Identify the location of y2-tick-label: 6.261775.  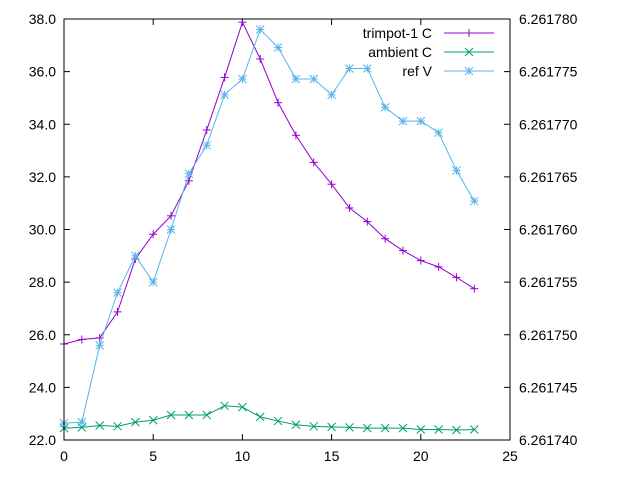
(548, 72).